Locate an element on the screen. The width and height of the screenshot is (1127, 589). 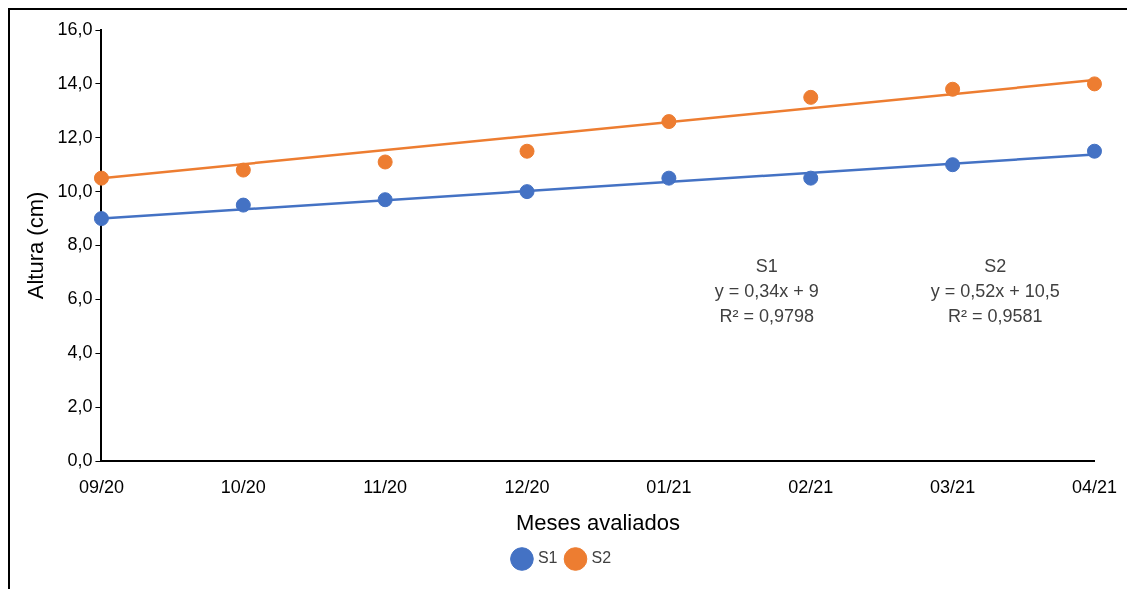
annotation: S2 y = 0,52x + 10,5 R² = 0,9581 is located at coordinates (995, 291).